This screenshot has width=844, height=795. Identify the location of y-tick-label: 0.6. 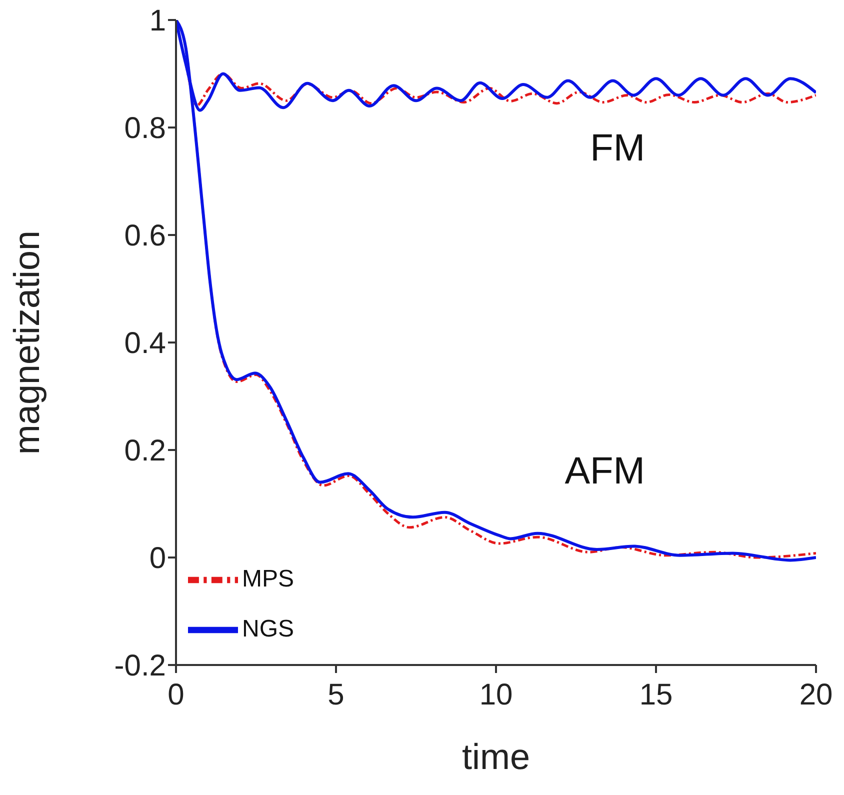
(145, 236).